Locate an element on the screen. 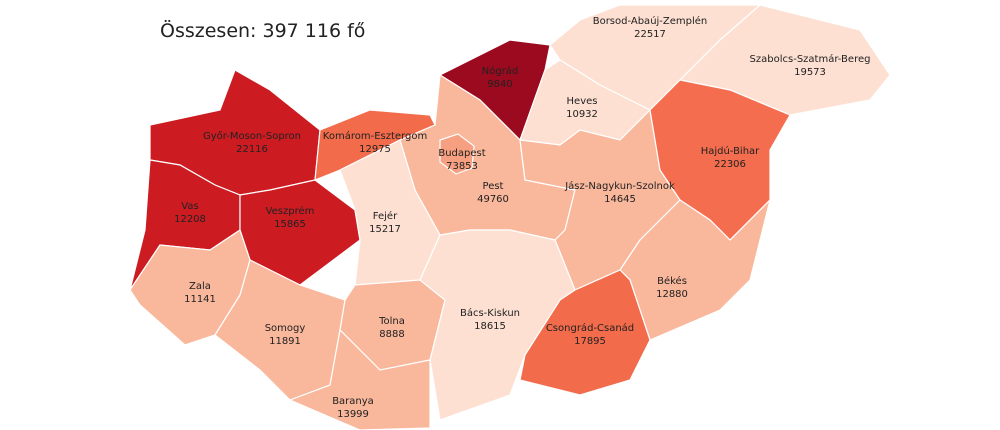 The height and width of the screenshot is (430, 1000). county-value: 49760 is located at coordinates (493, 199).